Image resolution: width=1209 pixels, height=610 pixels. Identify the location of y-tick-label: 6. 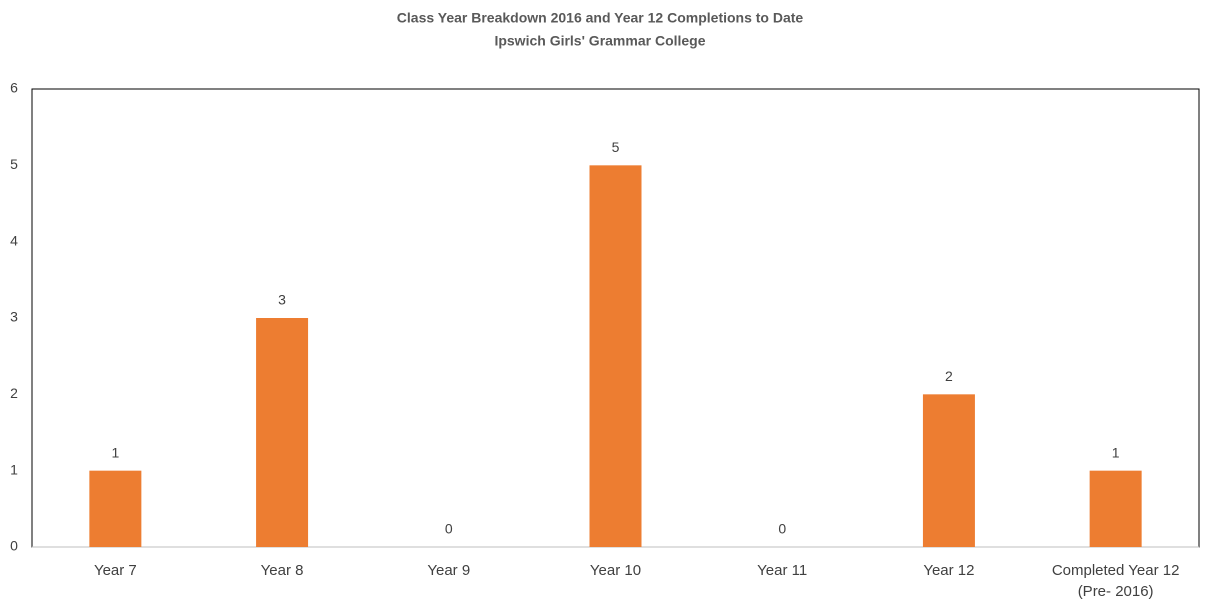
(14, 88).